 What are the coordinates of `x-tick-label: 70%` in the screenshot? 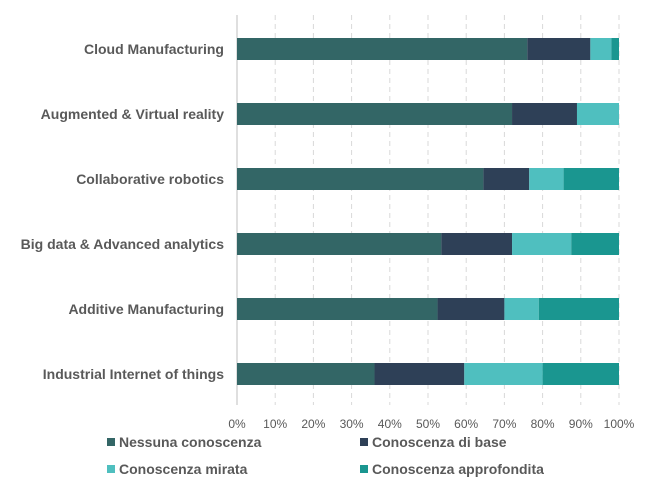 It's located at (504, 424).